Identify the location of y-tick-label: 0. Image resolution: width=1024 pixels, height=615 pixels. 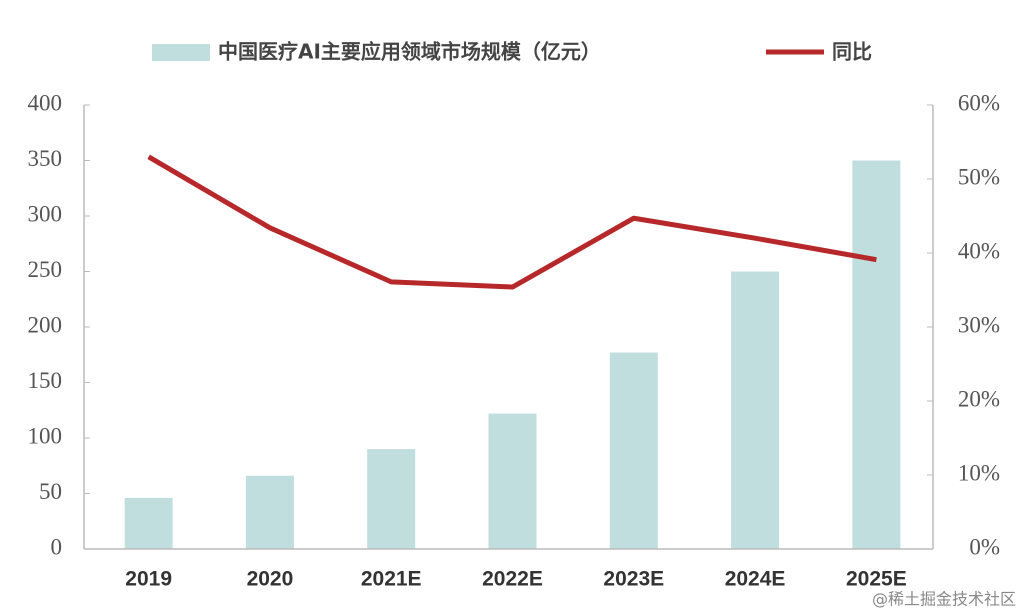
(57, 546).